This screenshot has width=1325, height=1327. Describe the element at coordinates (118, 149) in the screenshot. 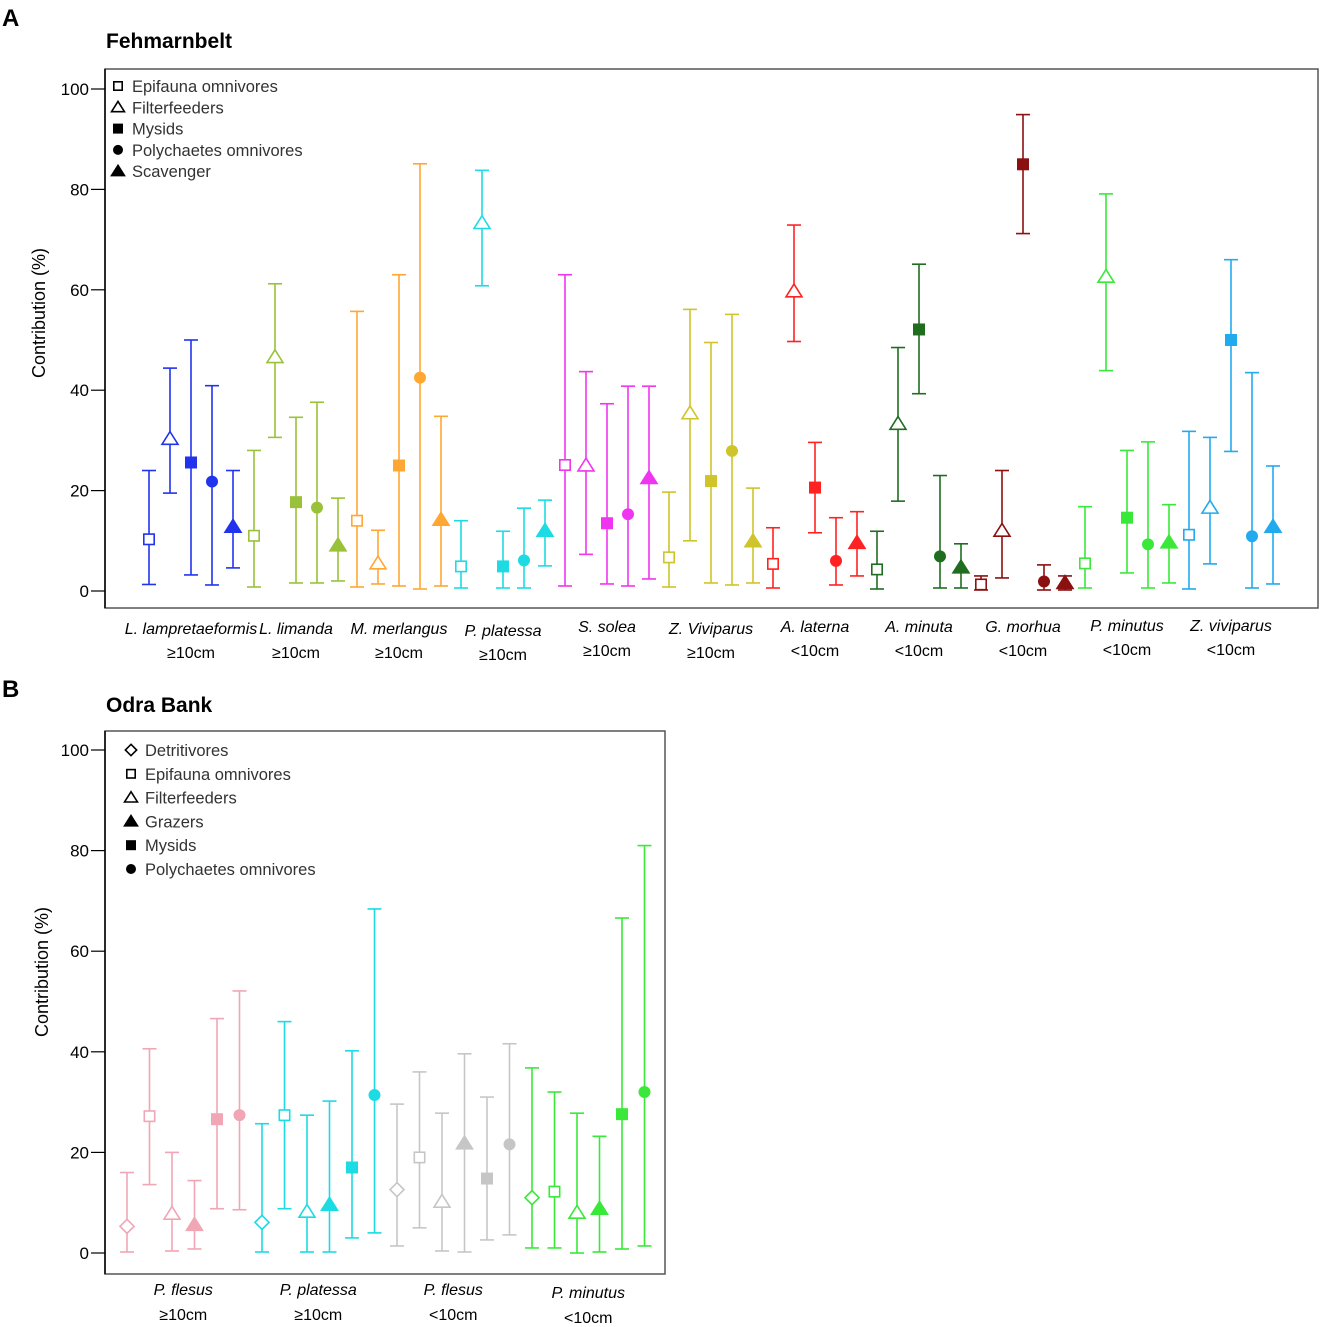

I see `a-legend-marker-polychaetes-omnivores` at that location.